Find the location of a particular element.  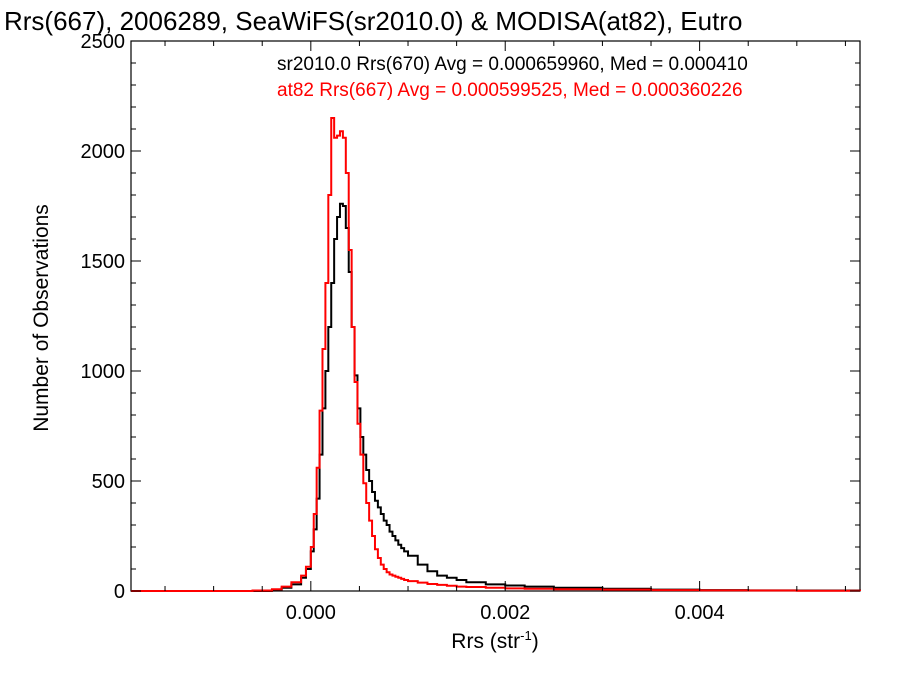

x-tick-label: 0.000 is located at coordinates (311, 613).